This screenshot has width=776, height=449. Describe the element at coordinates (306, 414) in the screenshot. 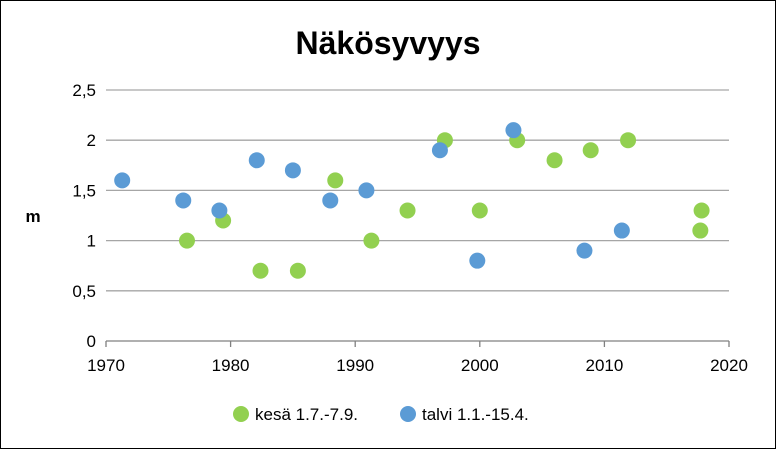

I see `legend-label-series-1: kesä 1.7.-7.9.` at that location.